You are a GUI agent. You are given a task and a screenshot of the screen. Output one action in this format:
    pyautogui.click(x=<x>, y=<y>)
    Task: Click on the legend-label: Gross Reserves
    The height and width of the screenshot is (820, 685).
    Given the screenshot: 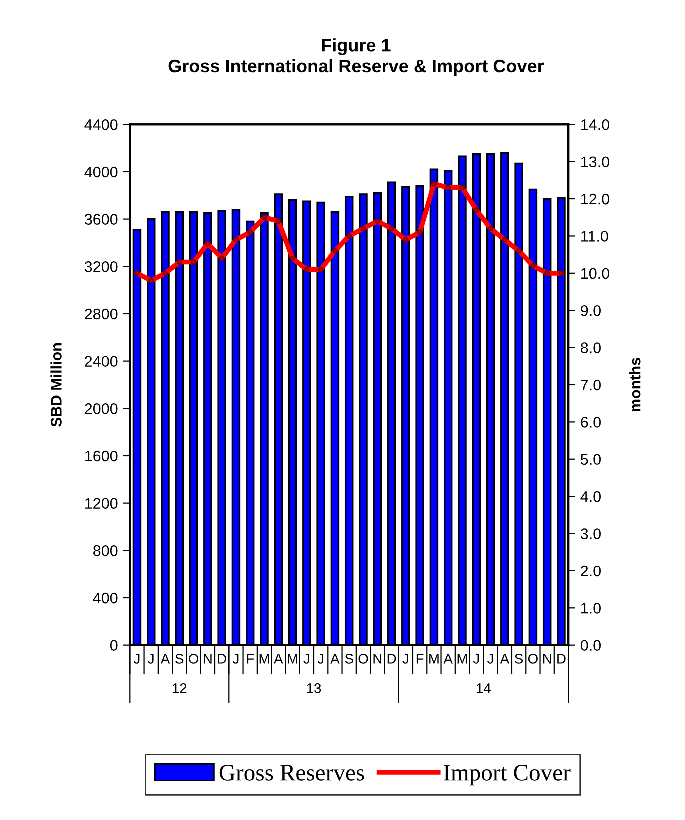 What is the action you would take?
    pyautogui.click(x=292, y=773)
    